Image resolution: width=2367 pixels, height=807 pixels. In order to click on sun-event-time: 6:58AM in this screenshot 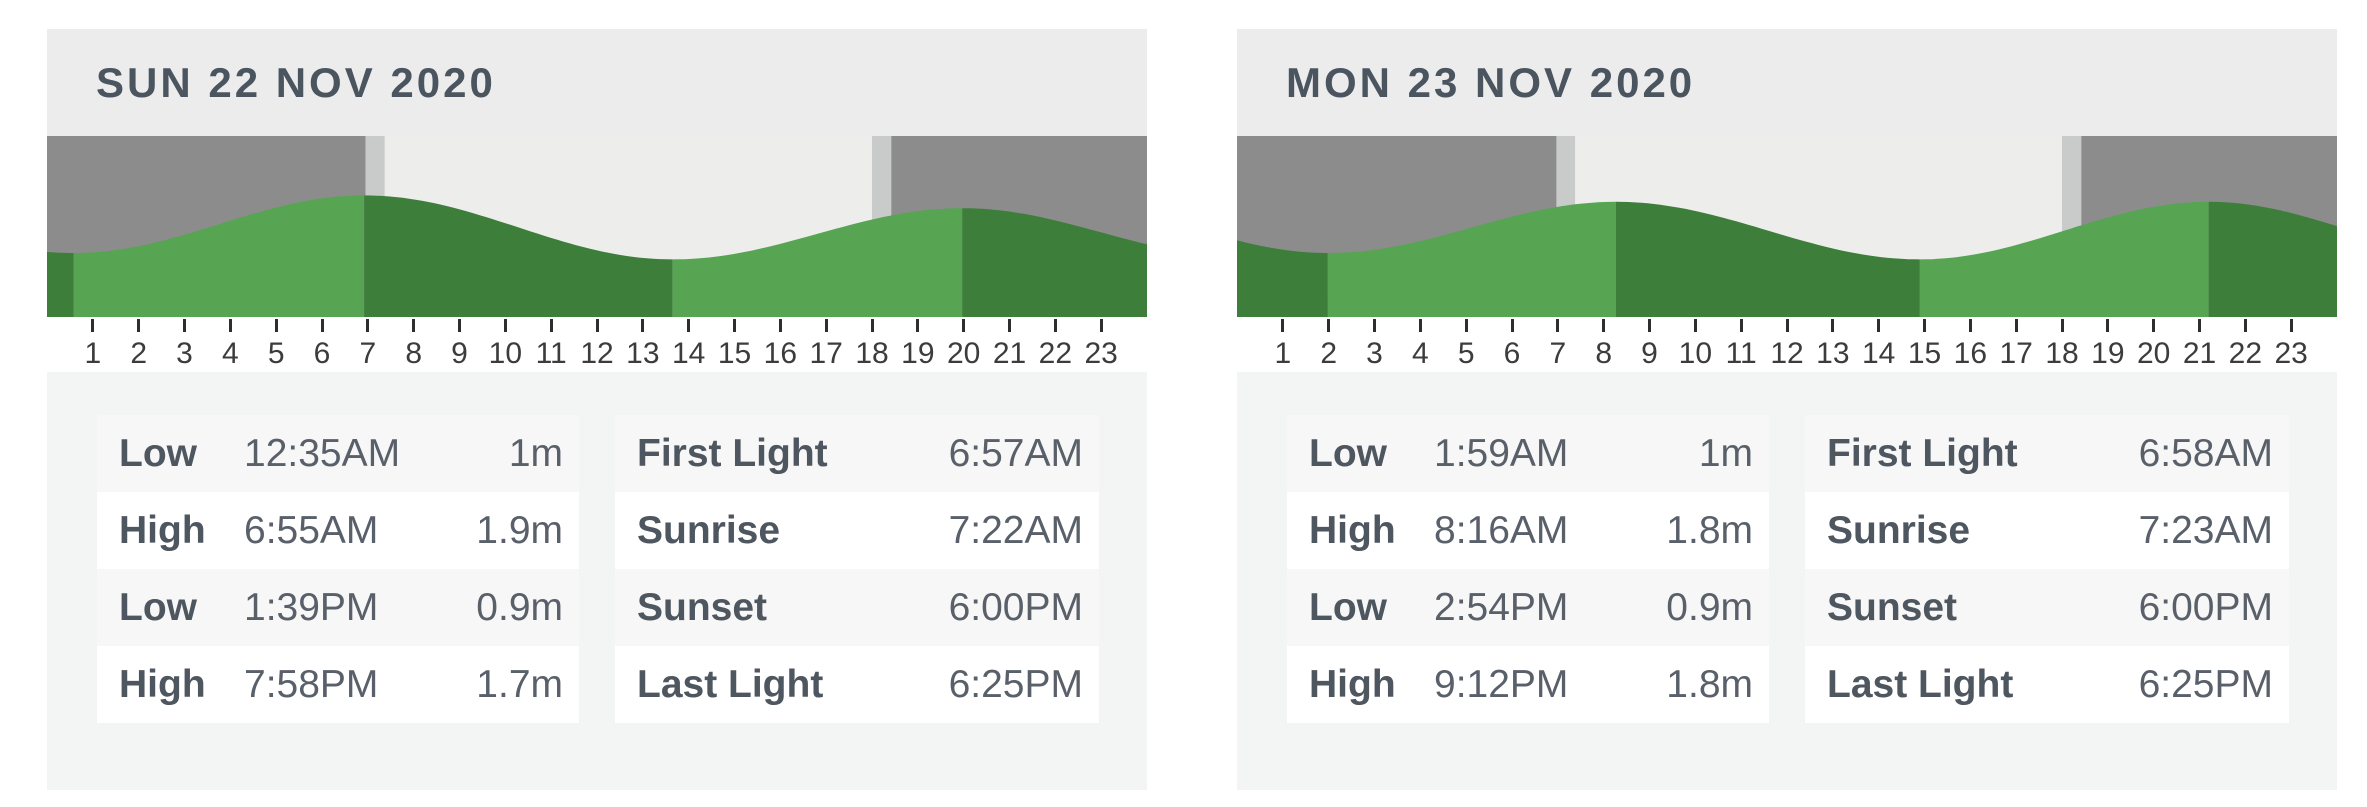, I will do `click(2205, 453)`.